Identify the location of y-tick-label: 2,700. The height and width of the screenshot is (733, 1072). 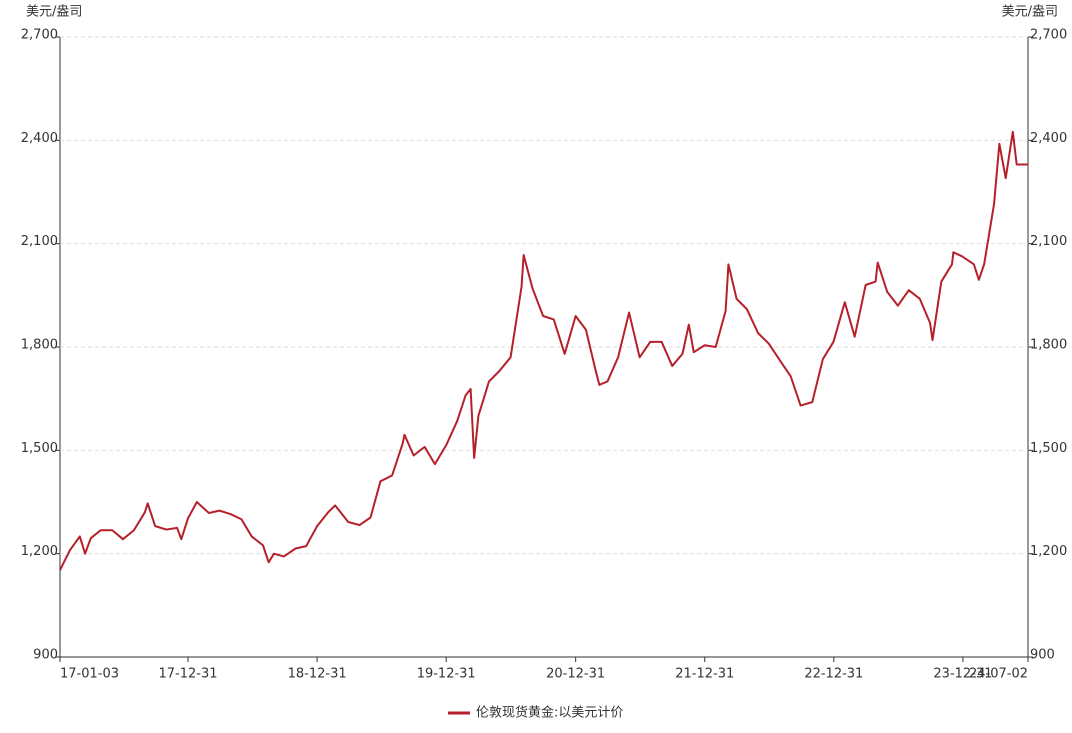
(39, 35).